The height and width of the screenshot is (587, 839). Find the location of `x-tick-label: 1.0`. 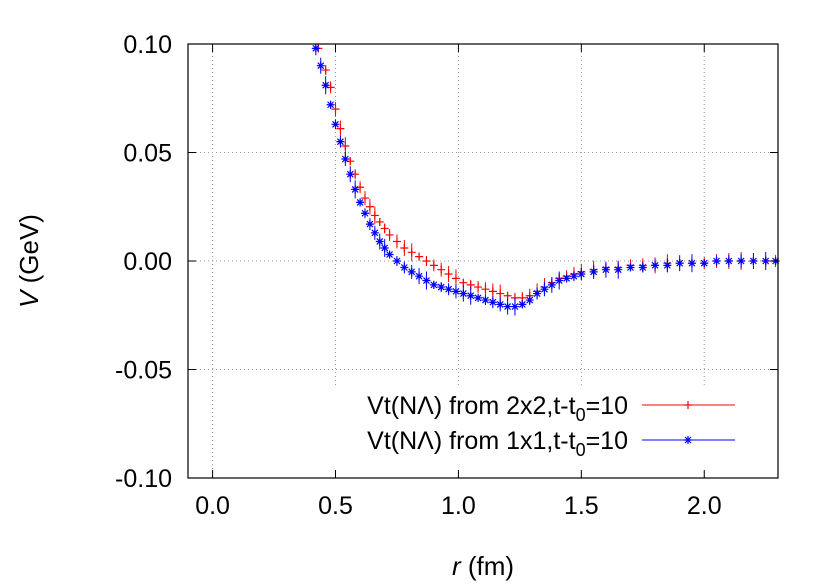

x-tick-label: 1.0 is located at coordinates (458, 506).